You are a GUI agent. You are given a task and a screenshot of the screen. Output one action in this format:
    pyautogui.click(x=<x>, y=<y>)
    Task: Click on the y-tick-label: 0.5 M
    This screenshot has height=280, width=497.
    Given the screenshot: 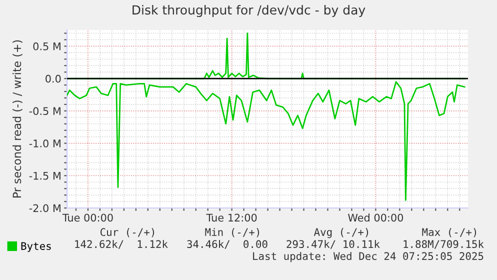 What is the action you would take?
    pyautogui.click(x=46, y=46)
    